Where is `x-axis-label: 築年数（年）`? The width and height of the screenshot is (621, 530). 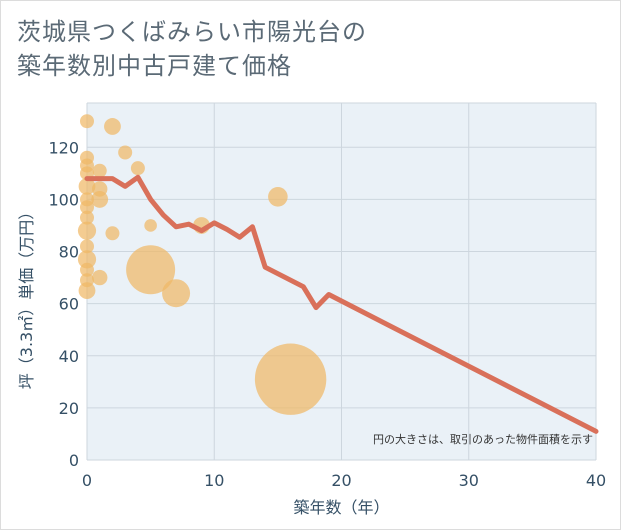 x-axis-label: 築年数（年） is located at coordinates (341, 507).